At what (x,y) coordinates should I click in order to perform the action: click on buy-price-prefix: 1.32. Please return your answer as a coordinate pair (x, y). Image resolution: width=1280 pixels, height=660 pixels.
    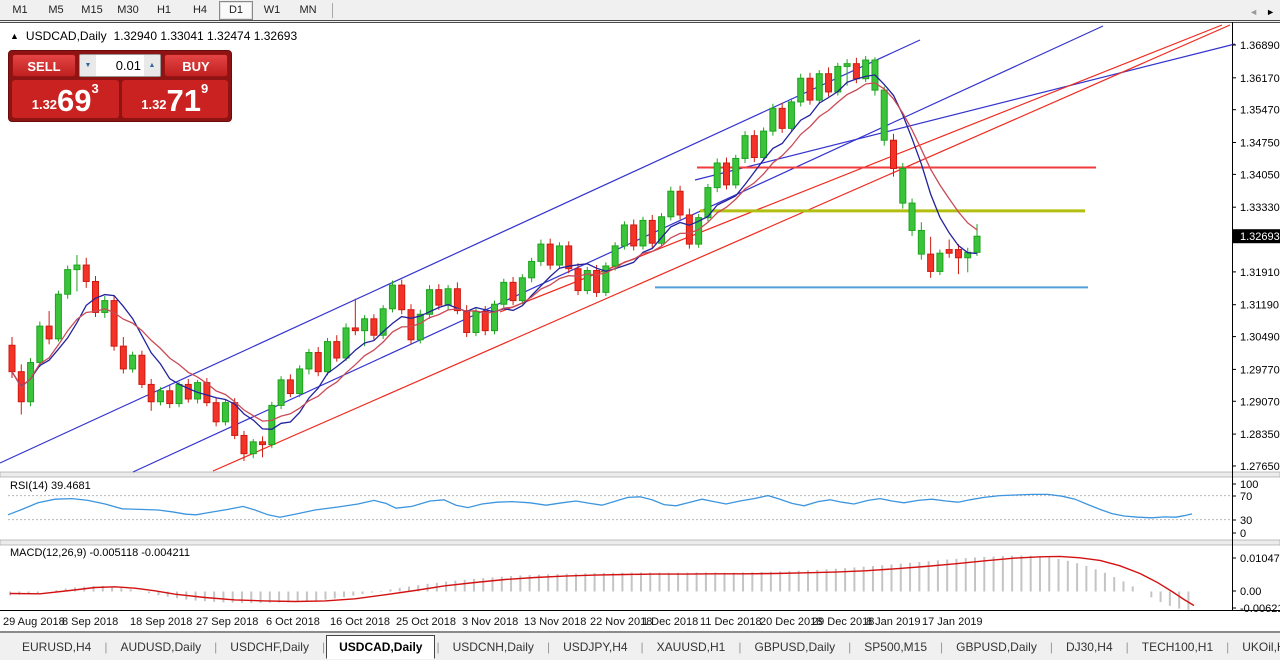
    Looking at the image, I should click on (154, 104).